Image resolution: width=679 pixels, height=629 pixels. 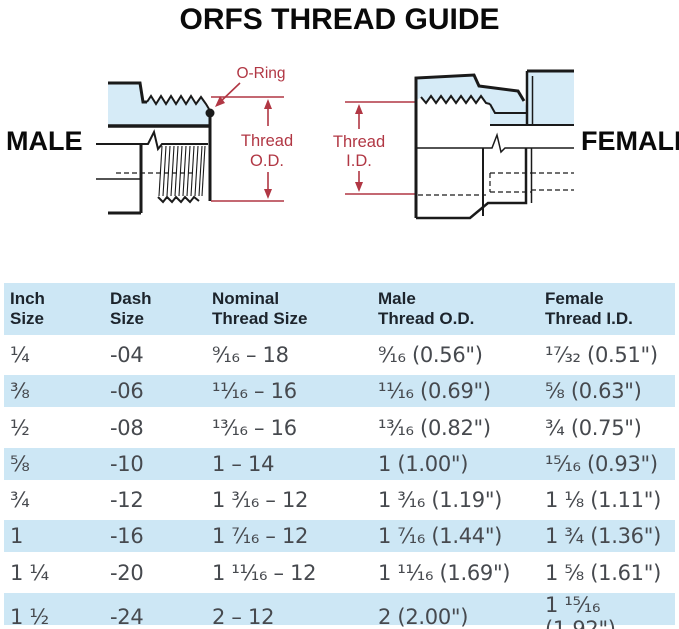 I want to click on col-header-male-thread-od: Male Thread O.D., so click(x=426, y=308).